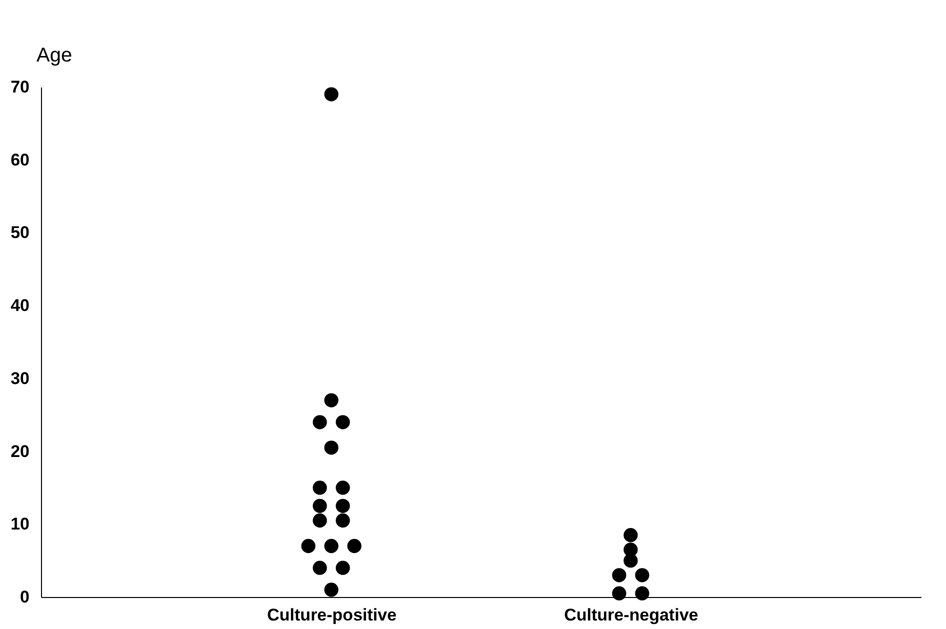 The width and height of the screenshot is (946, 629). Describe the element at coordinates (20, 524) in the screenshot. I see `y-tick-label: 10` at that location.